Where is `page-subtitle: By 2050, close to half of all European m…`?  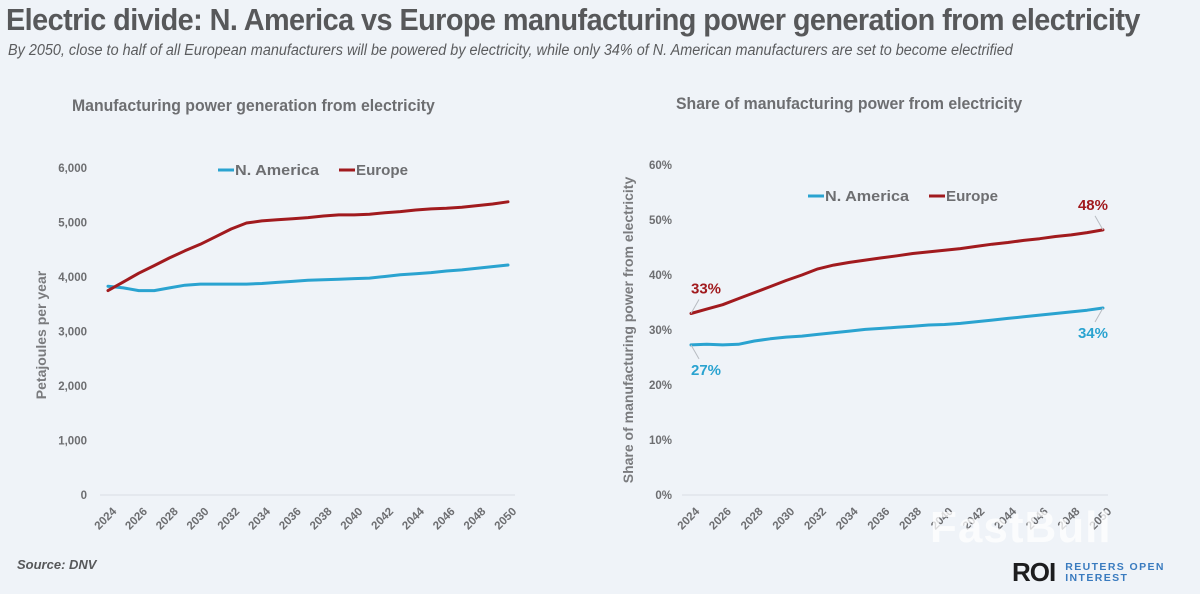
page-subtitle: By 2050, close to half of all European m… is located at coordinates (510, 50).